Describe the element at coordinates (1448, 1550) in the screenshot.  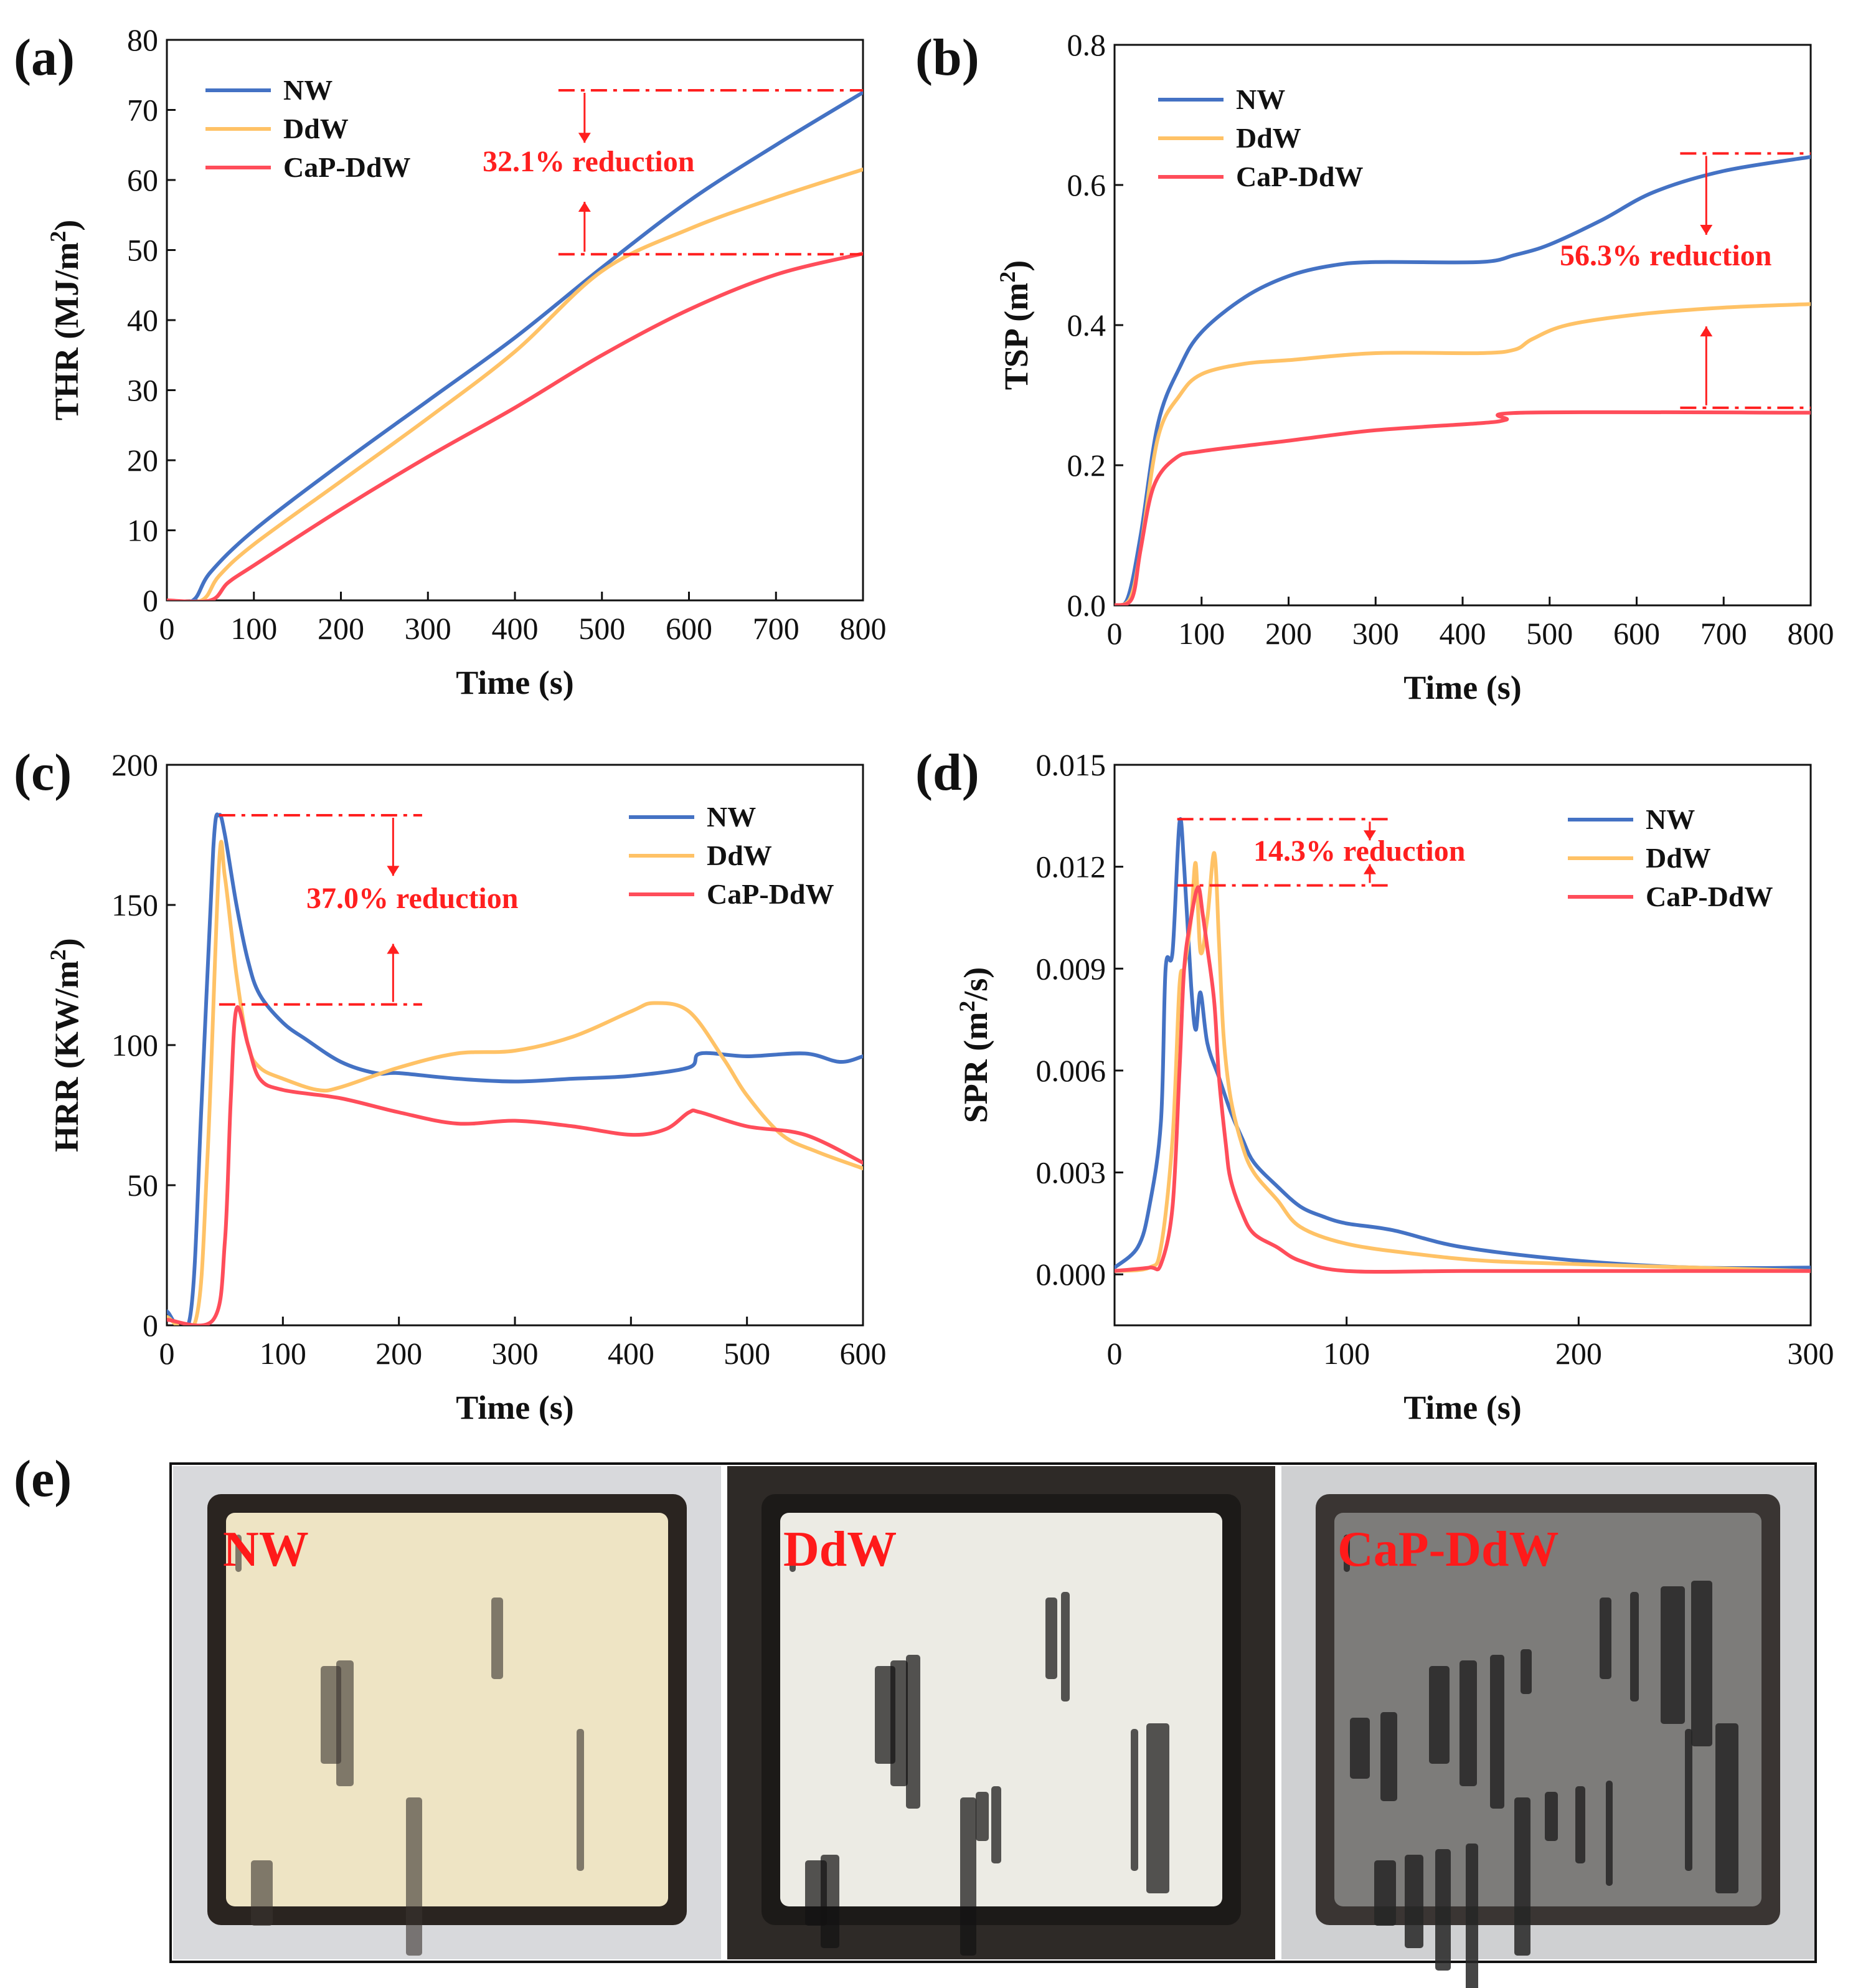
I see `photo-label: CaP-DdW` at that location.